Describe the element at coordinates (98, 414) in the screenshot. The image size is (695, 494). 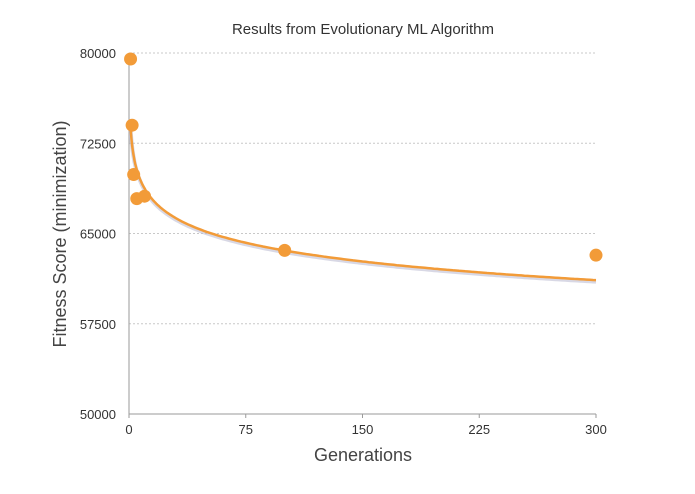
I see `y-tick-label: 50000` at that location.